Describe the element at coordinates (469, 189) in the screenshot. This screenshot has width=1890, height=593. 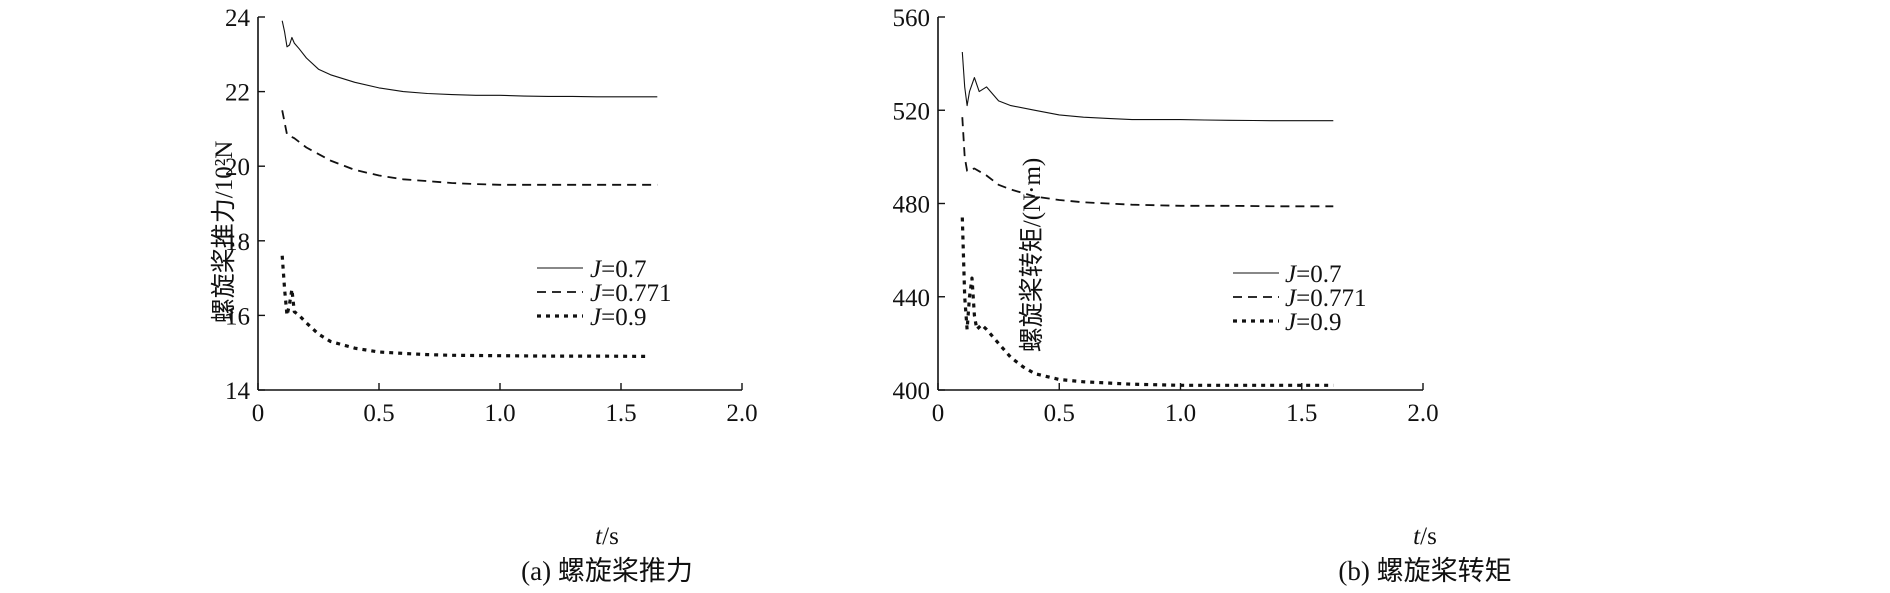
I see `panel-a-series` at that location.